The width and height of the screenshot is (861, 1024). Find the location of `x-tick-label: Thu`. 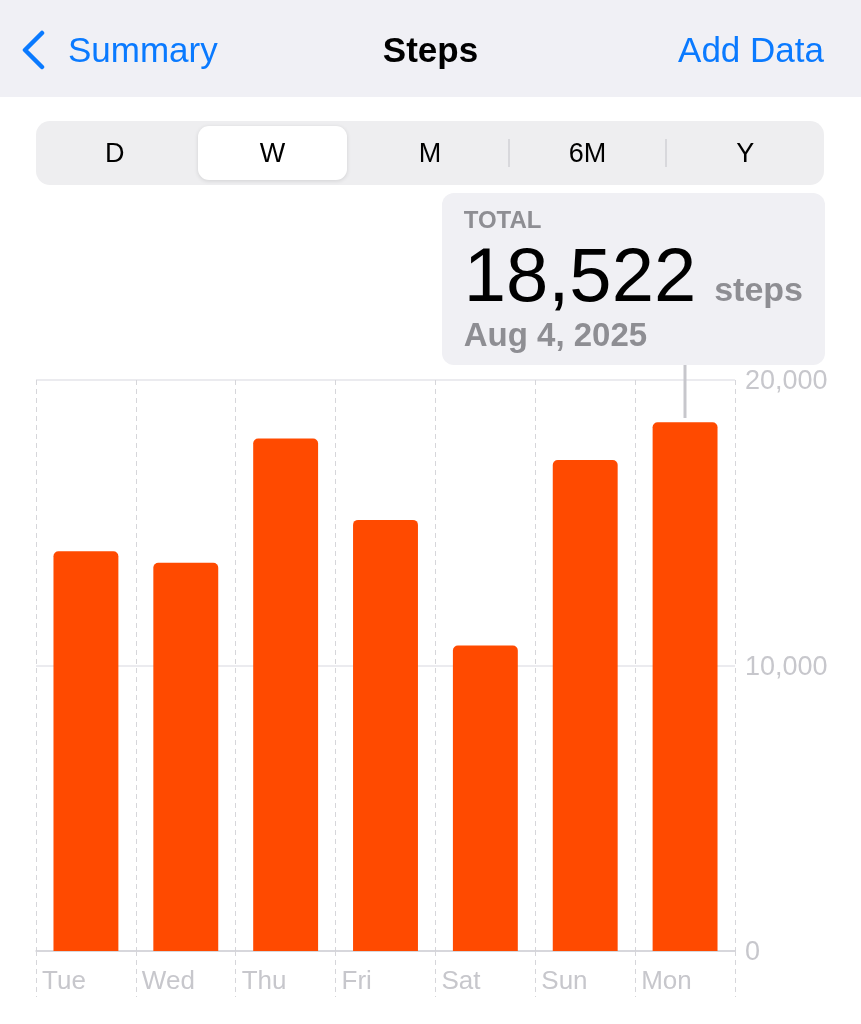

x-tick-label: Thu is located at coordinates (264, 980).